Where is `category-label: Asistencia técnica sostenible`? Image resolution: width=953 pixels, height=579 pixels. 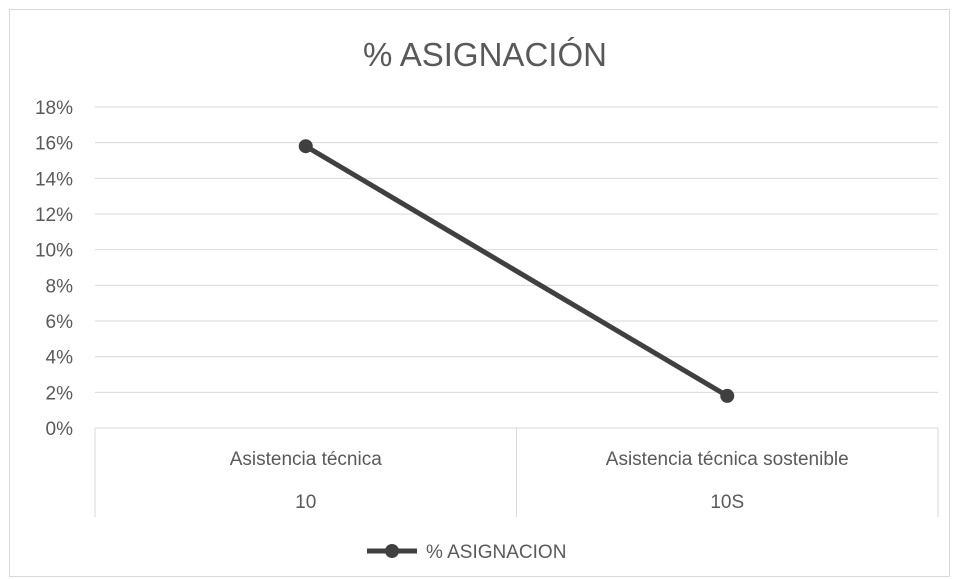 category-label: Asistencia técnica sostenible is located at coordinates (727, 459).